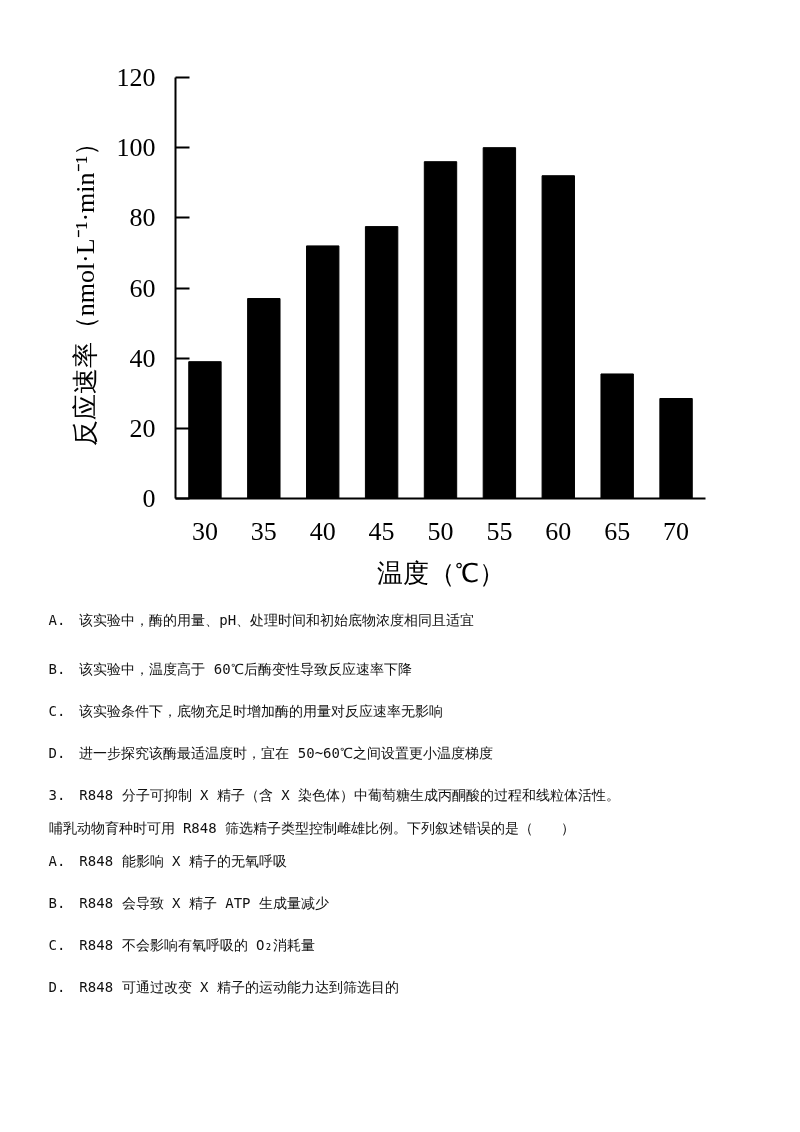  I want to click on y-tick-label: 120, so click(136, 77).